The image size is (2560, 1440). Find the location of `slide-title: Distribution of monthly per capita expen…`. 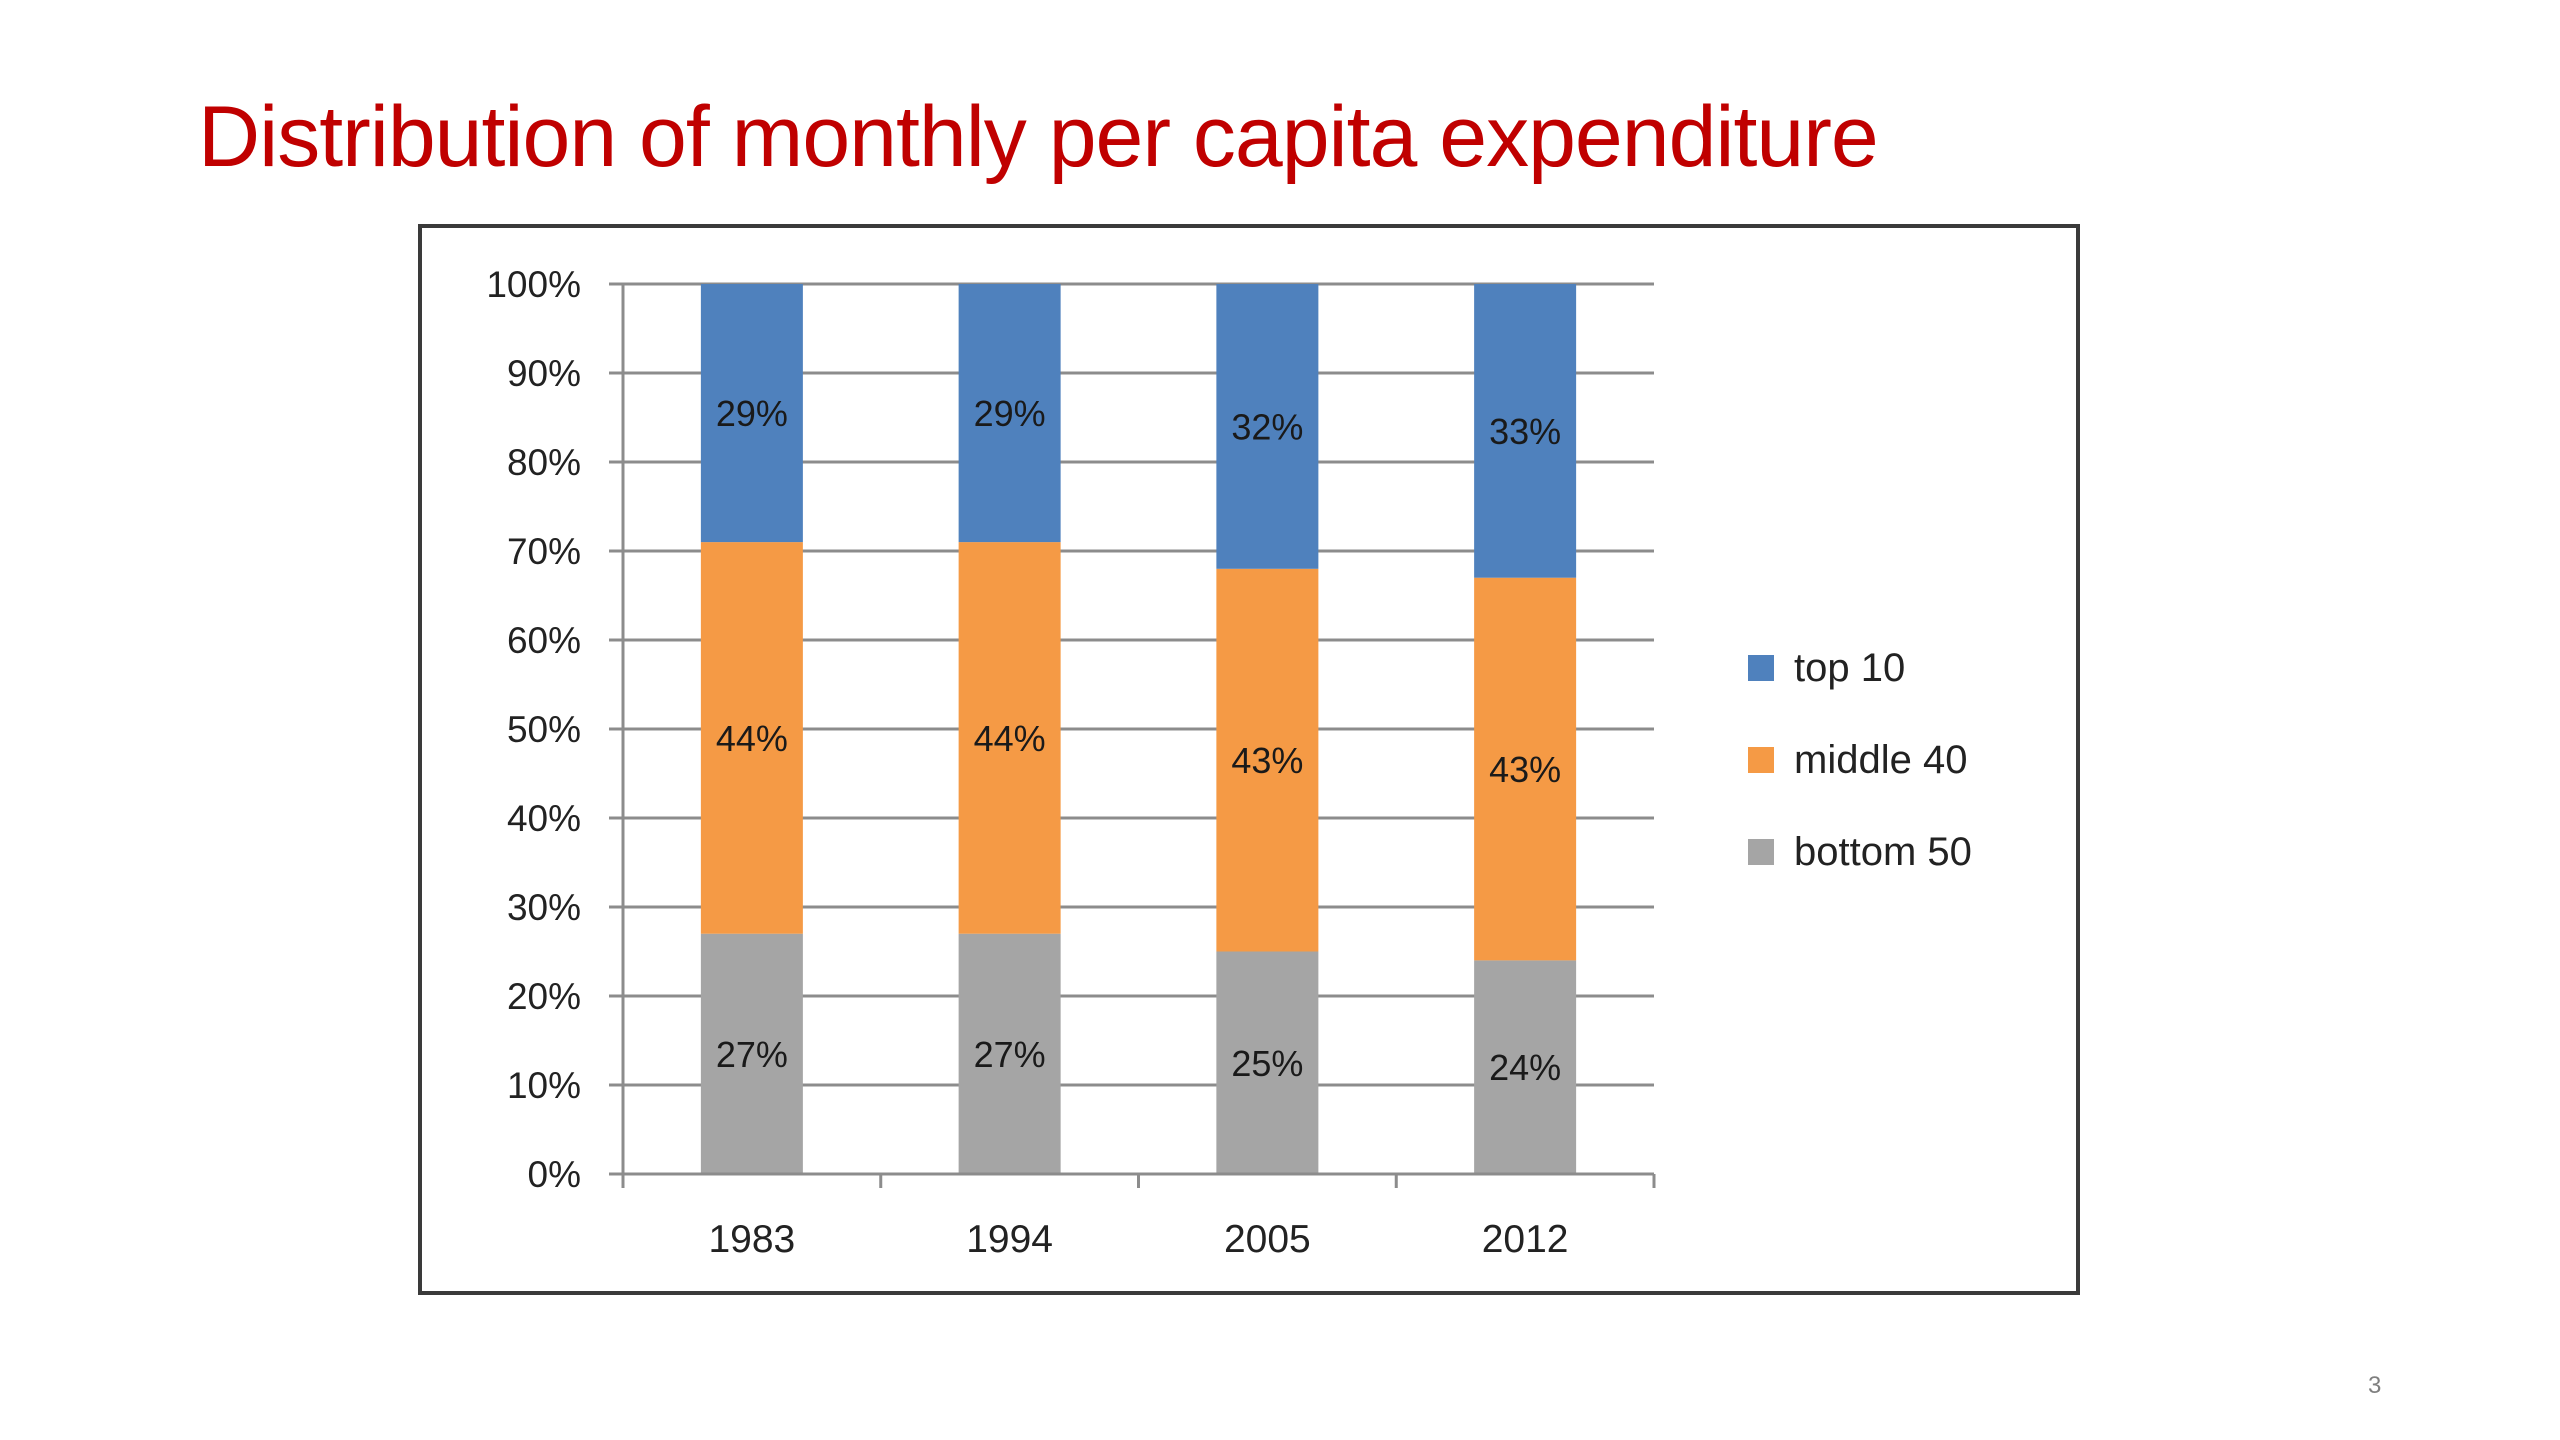

slide-title: Distribution of monthly per capita expen… is located at coordinates (1038, 137).